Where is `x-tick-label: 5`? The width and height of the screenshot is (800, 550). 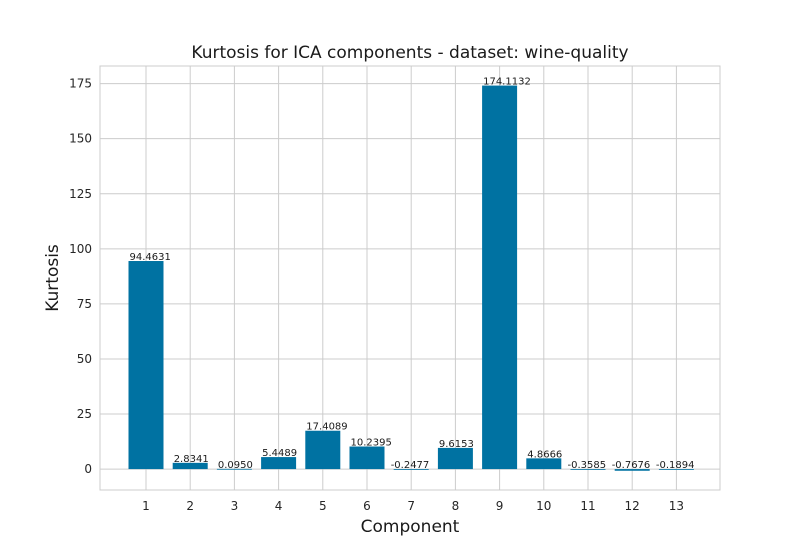
x-tick-label: 5 is located at coordinates (323, 506).